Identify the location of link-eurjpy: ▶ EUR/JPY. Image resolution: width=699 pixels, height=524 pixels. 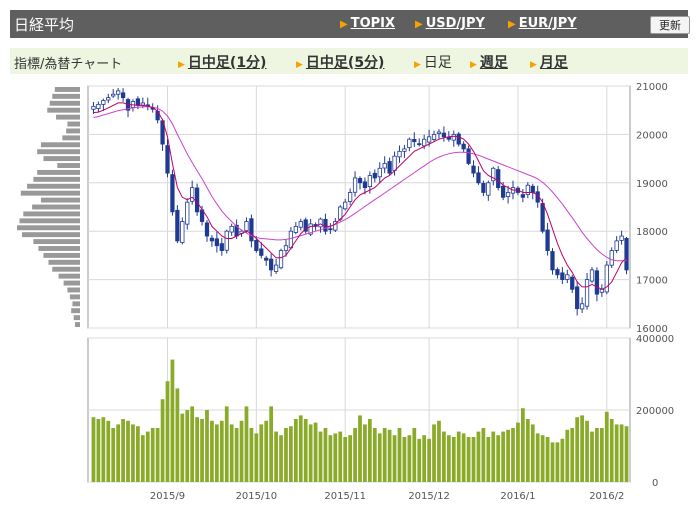
(542, 23).